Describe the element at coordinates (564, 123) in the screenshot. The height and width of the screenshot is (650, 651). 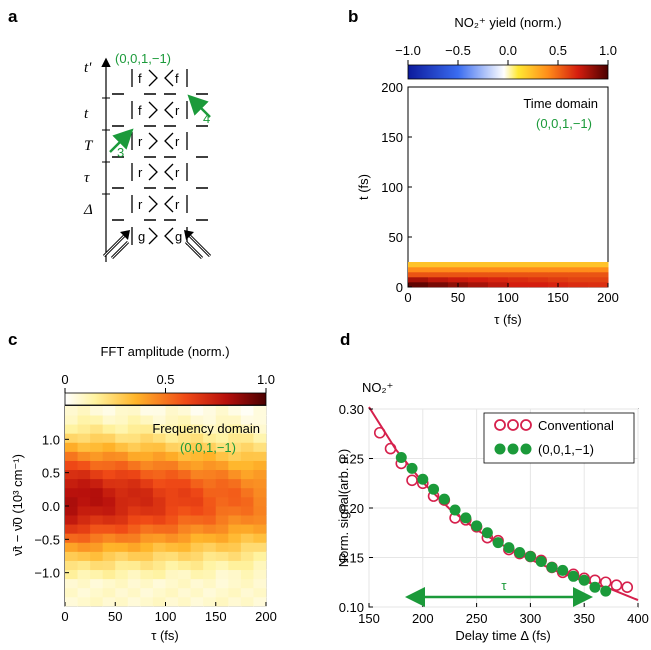
I see `plot-b-annotation: (0,0,1,−1)` at that location.